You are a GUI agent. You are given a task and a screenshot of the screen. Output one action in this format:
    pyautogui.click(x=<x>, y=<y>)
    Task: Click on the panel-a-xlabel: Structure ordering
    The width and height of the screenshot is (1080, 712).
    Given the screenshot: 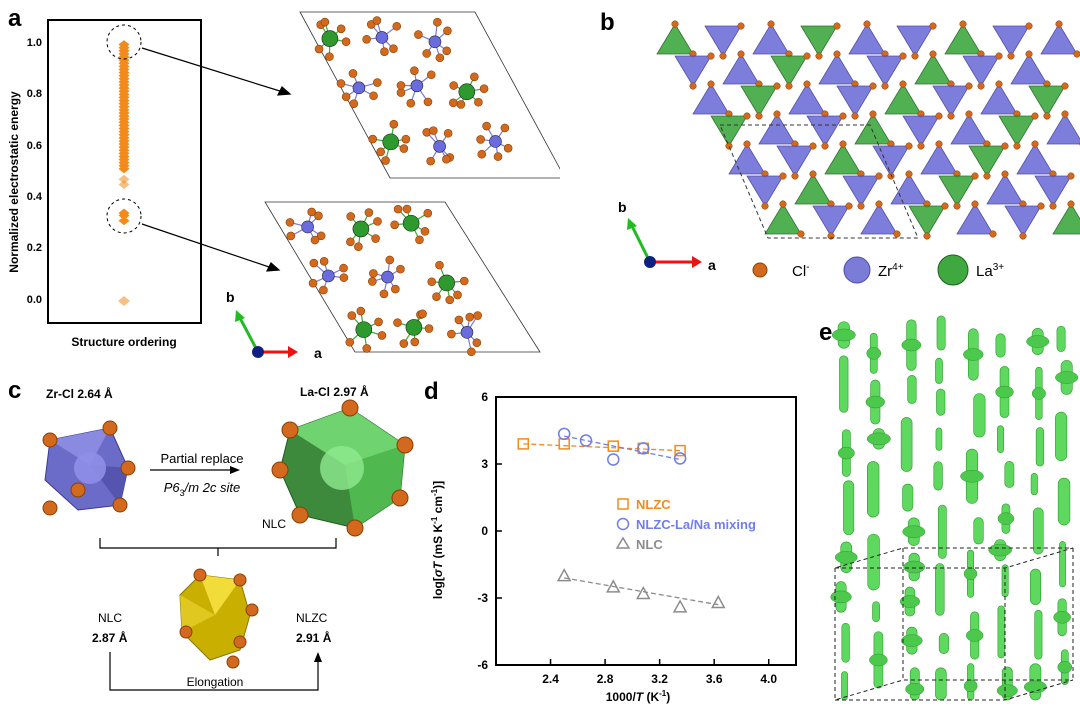 What is the action you would take?
    pyautogui.click(x=123, y=342)
    